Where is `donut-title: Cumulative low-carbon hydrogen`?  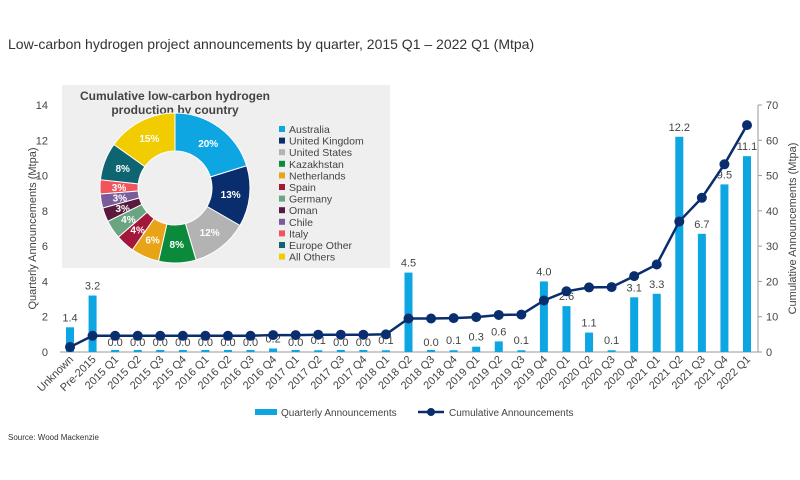 donut-title: Cumulative low-carbon hydrogen is located at coordinates (175, 96).